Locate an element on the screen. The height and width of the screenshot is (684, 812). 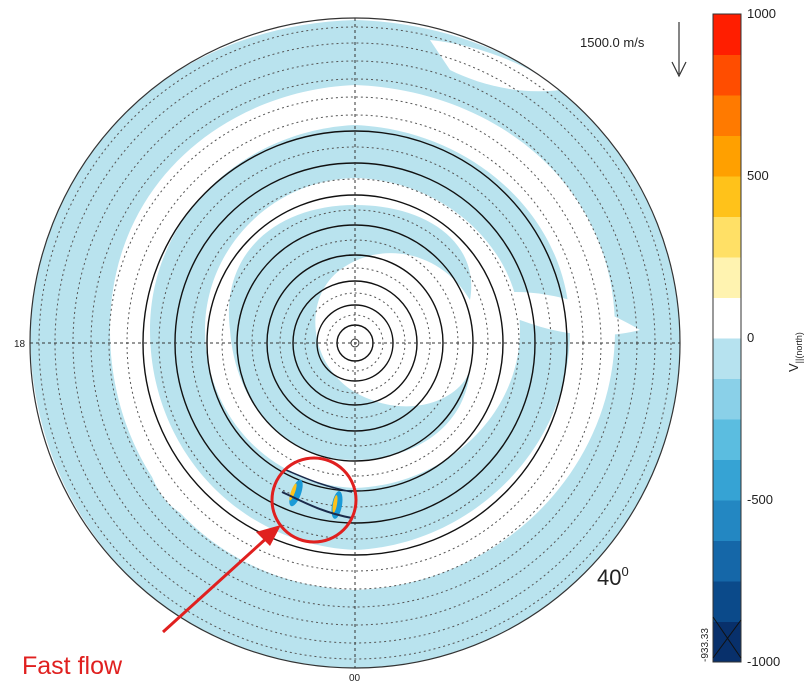
colorbar-tick-label: 500 is located at coordinates (758, 175).